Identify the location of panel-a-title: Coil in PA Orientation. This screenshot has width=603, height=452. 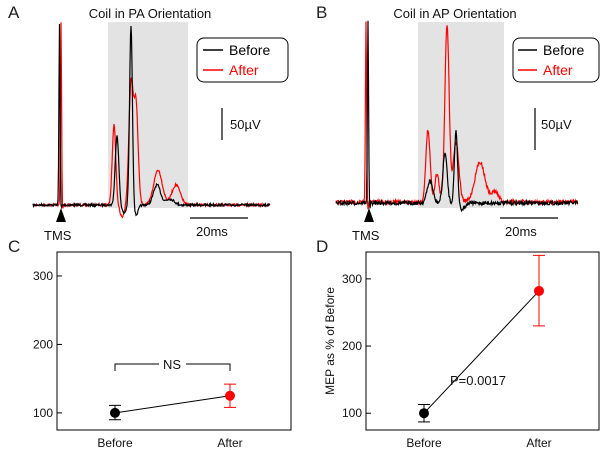
(150, 13).